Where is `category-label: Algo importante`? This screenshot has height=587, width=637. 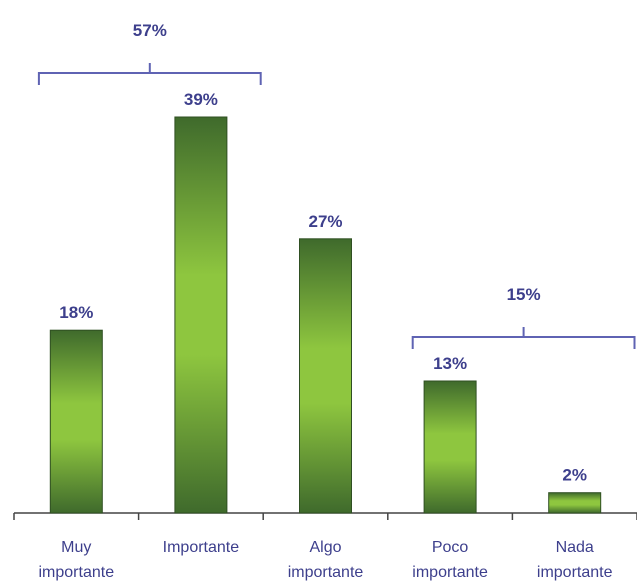
category-label: Algo importante is located at coordinates (326, 560).